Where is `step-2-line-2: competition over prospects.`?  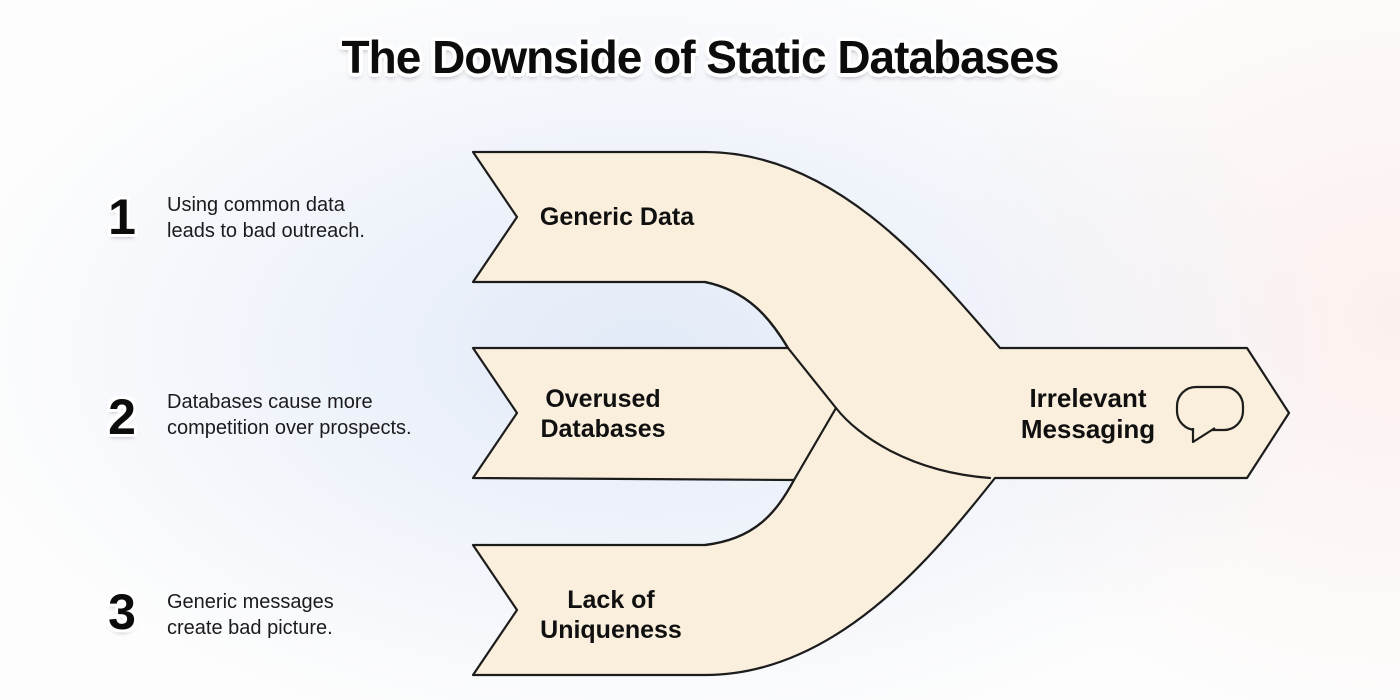 step-2-line-2: competition over prospects. is located at coordinates (289, 428).